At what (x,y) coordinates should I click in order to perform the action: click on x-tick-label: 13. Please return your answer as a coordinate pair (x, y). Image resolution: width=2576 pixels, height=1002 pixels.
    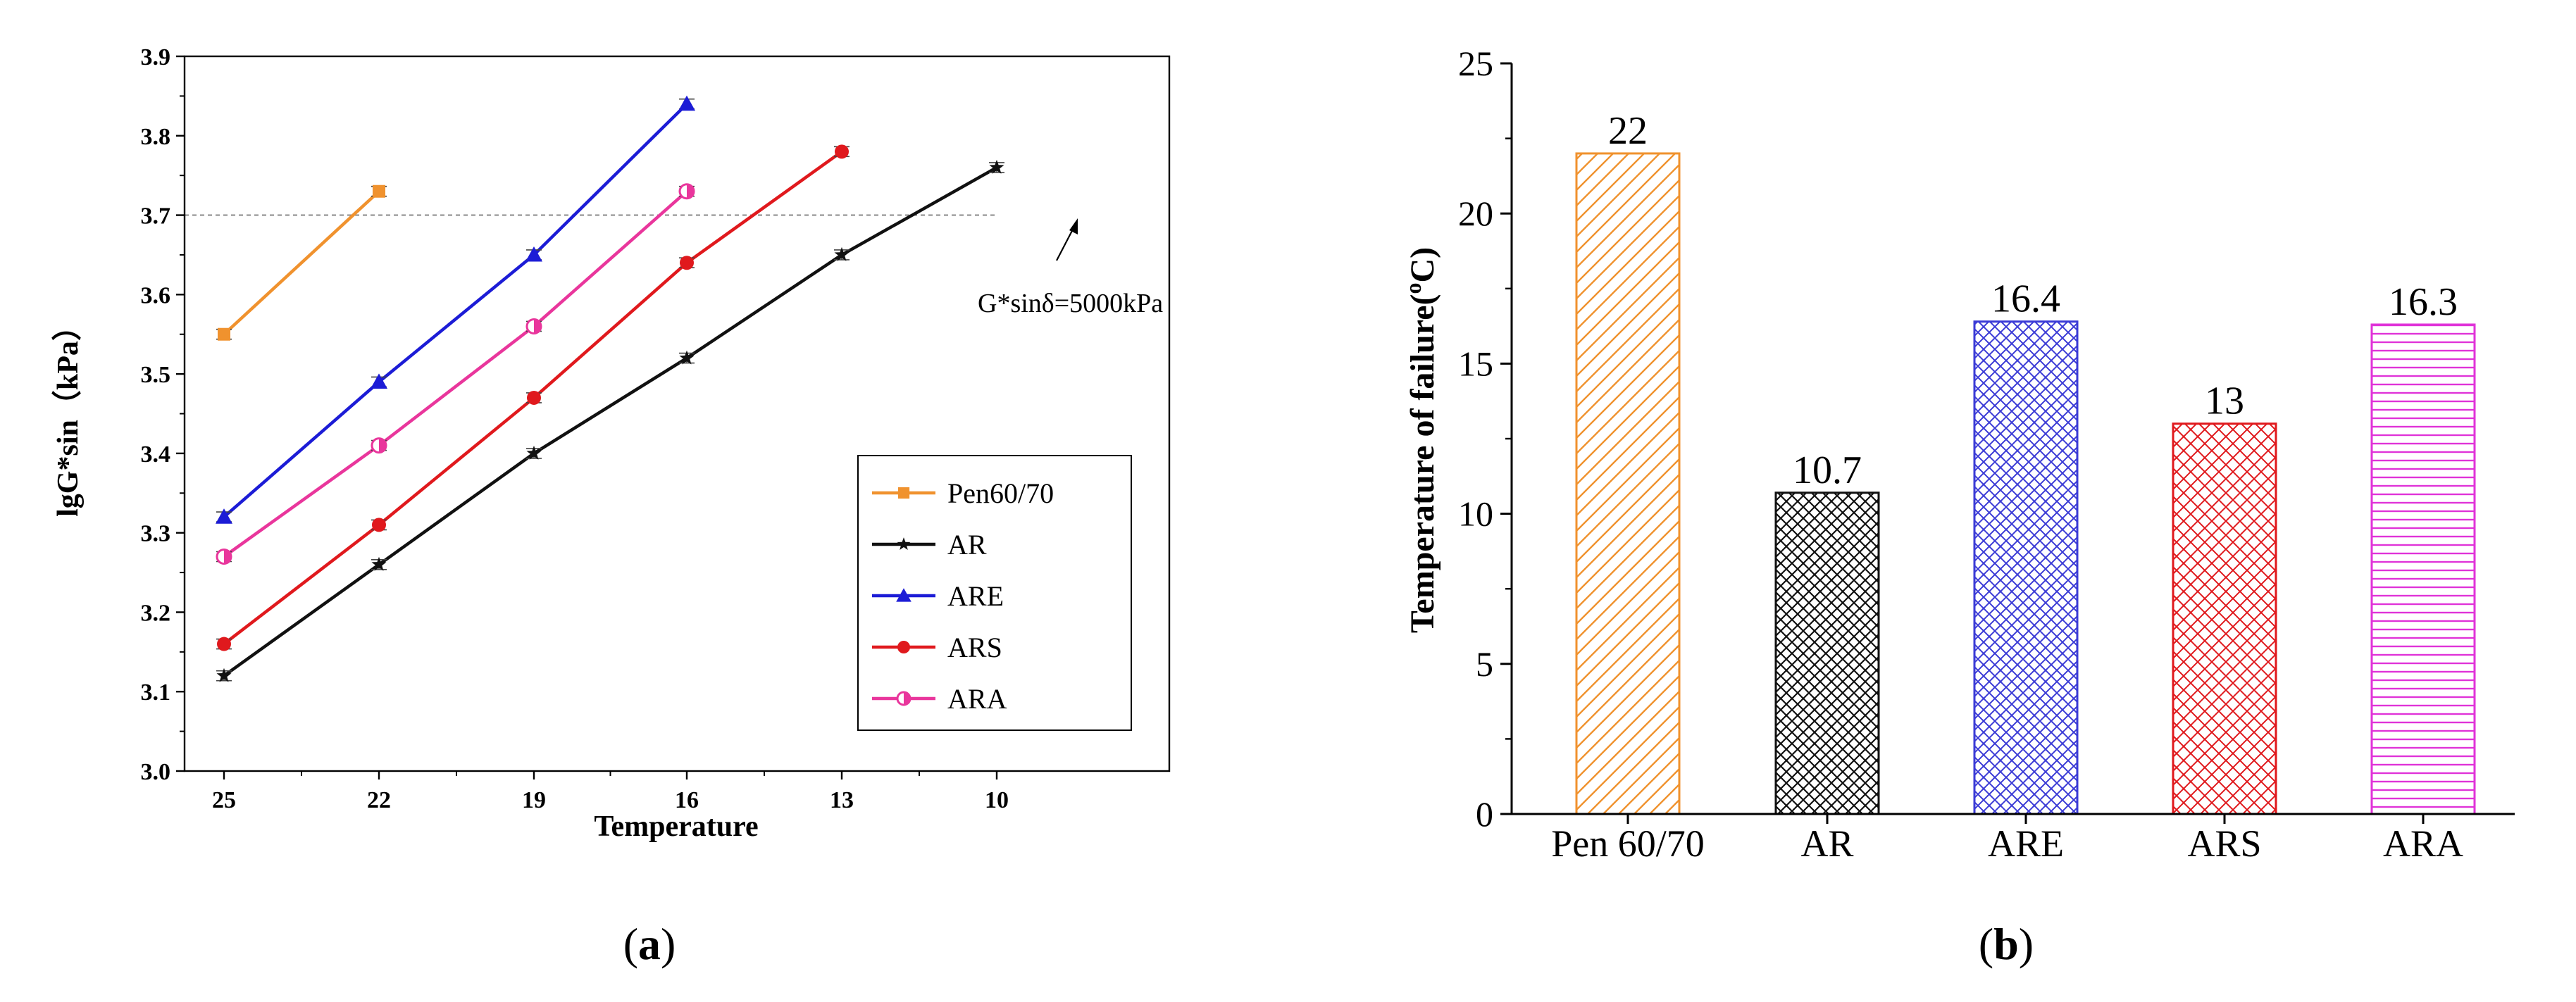
    Looking at the image, I should click on (842, 800).